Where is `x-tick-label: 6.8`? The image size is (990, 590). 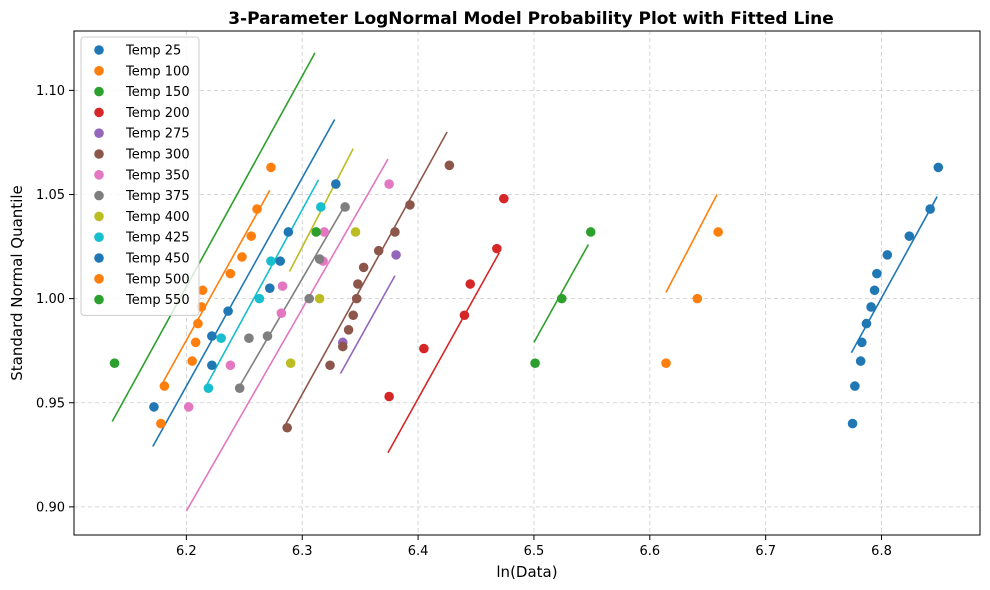
x-tick-label: 6.8 is located at coordinates (881, 551).